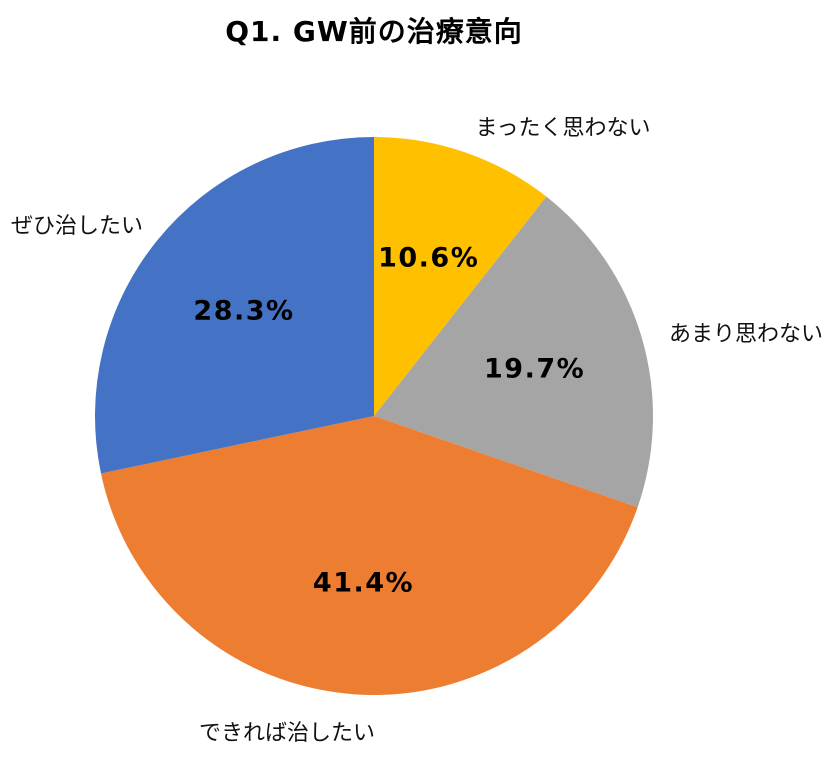  I want to click on category-label-amari-omowanai: あまり思わない, so click(746, 334).